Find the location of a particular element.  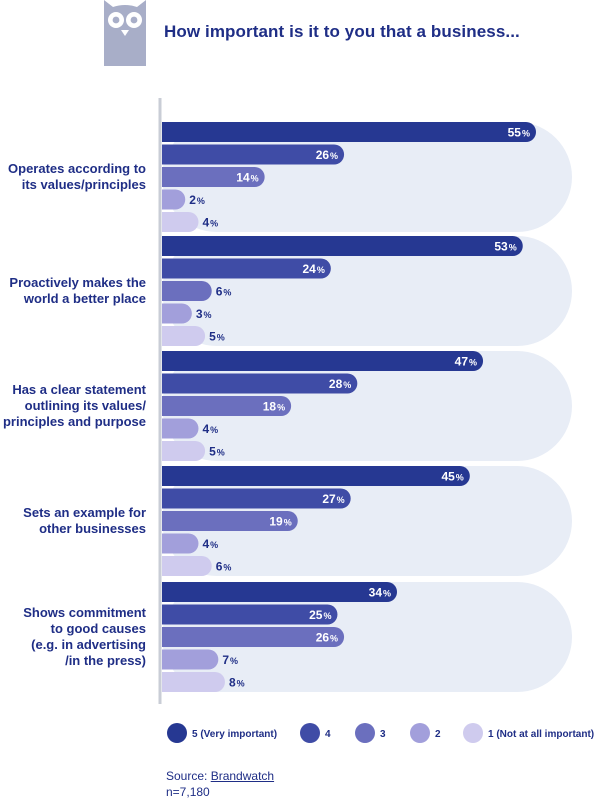

bar-value-label: 2% is located at coordinates (197, 200).